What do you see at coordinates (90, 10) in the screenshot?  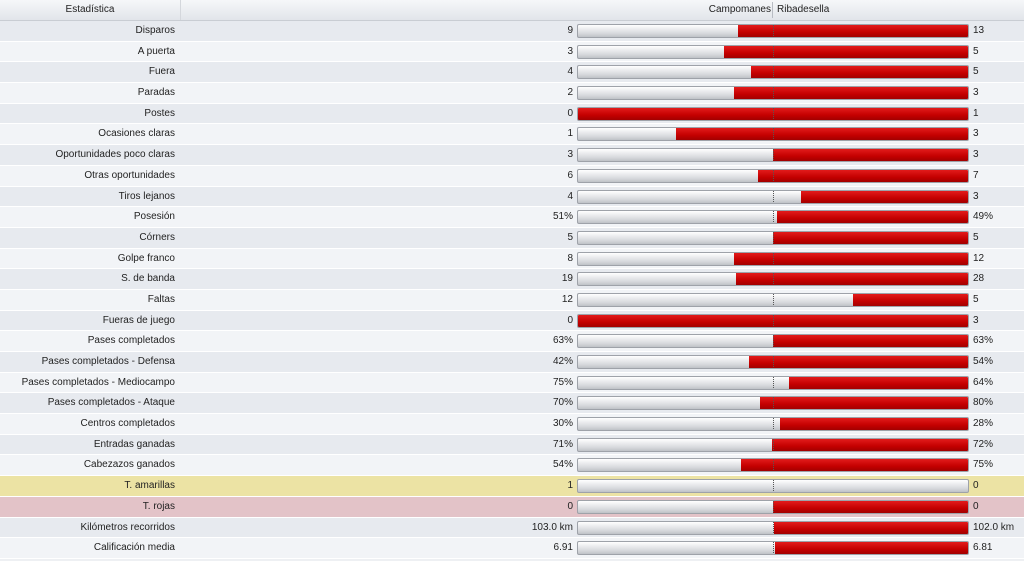 I see `stat-column-header: Estadística` at bounding box center [90, 10].